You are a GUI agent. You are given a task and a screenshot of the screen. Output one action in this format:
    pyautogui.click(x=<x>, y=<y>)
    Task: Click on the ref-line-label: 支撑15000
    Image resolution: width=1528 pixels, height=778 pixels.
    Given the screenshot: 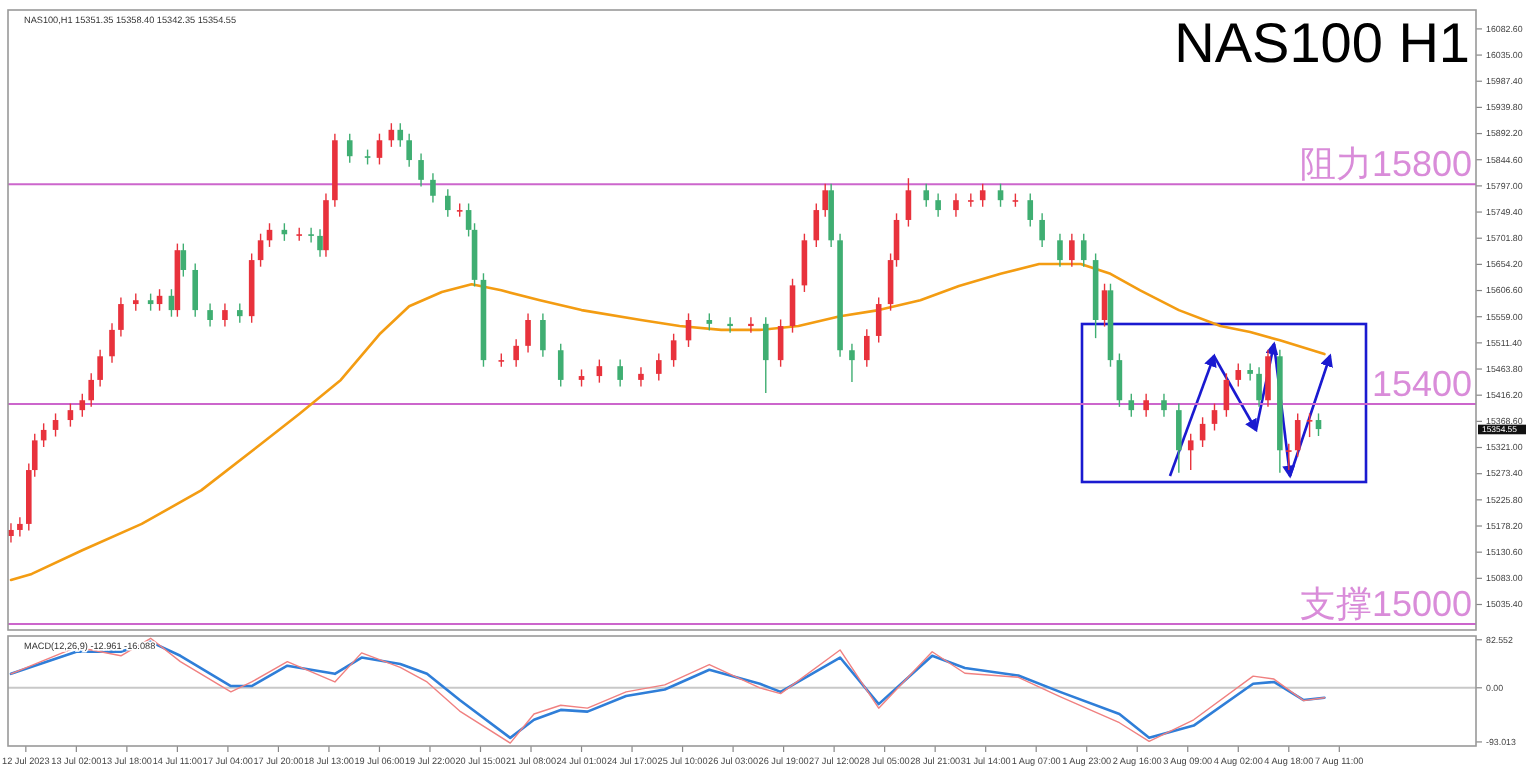 What is the action you would take?
    pyautogui.click(x=1385, y=603)
    